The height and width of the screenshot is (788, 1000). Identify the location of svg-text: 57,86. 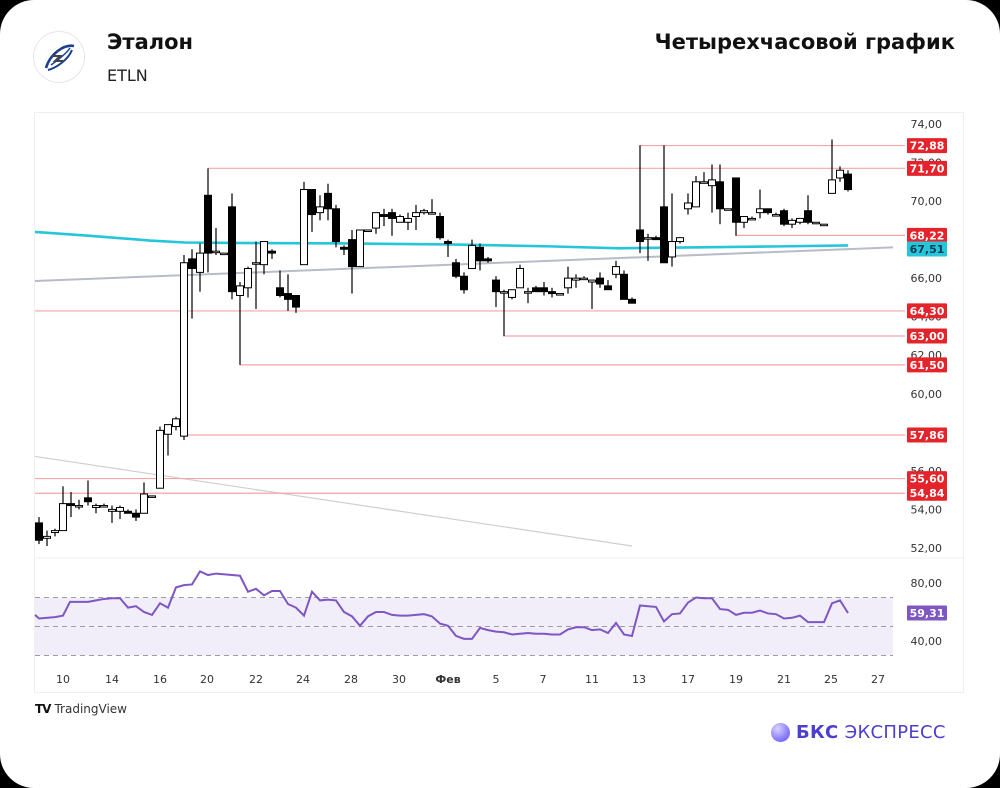
(927, 435).